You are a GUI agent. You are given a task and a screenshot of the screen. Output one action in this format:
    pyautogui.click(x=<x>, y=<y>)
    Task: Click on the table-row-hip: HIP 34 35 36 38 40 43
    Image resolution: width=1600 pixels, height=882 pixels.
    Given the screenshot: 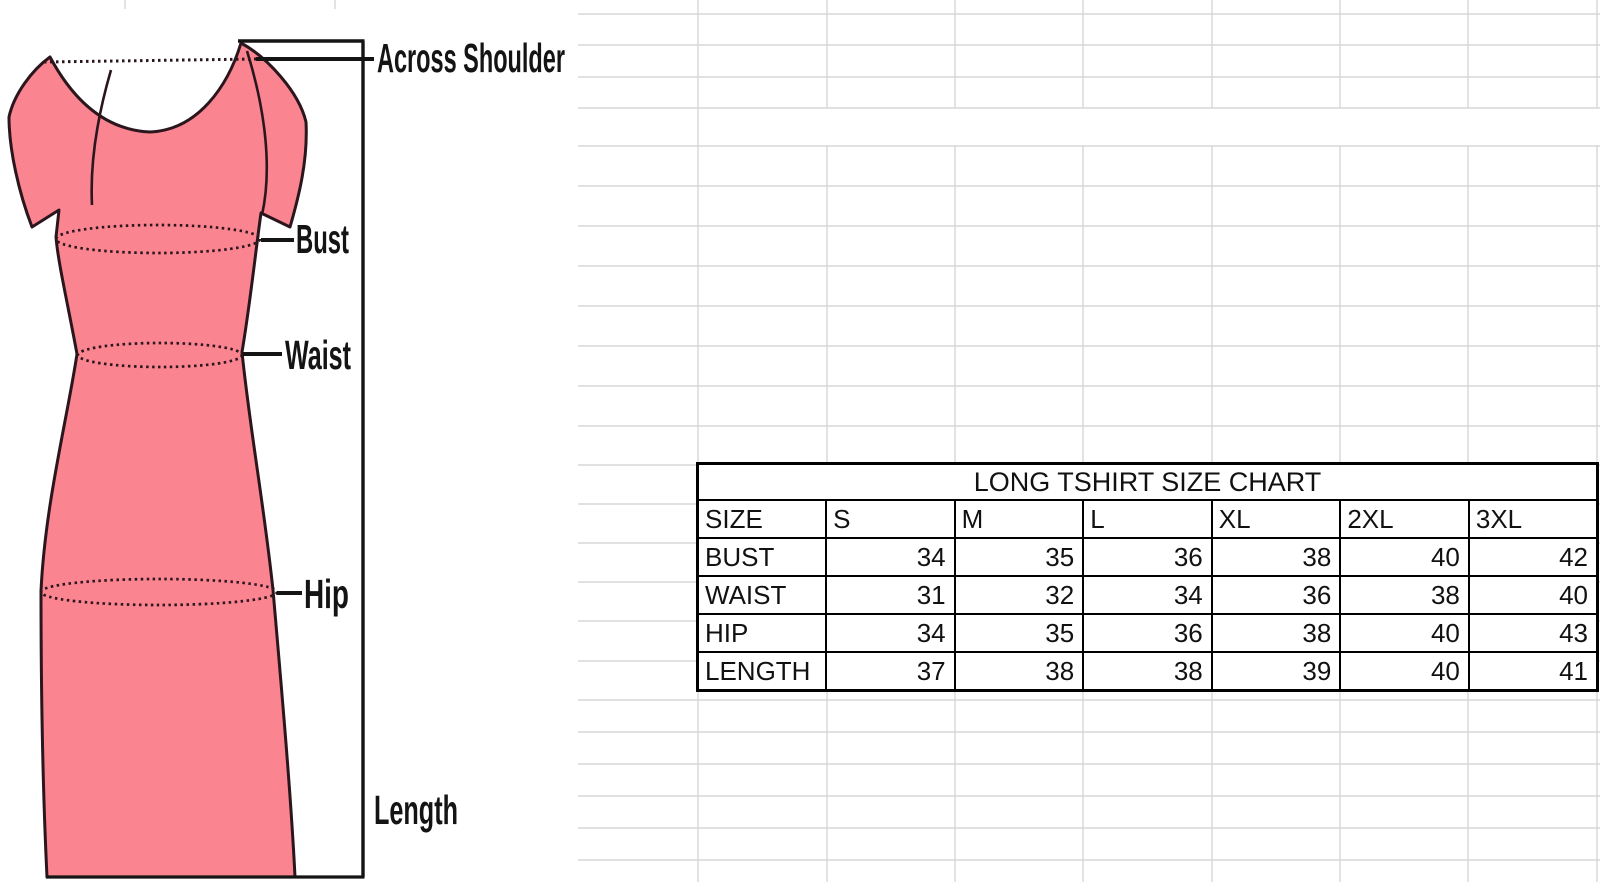 What is the action you would take?
    pyautogui.click(x=1147, y=633)
    